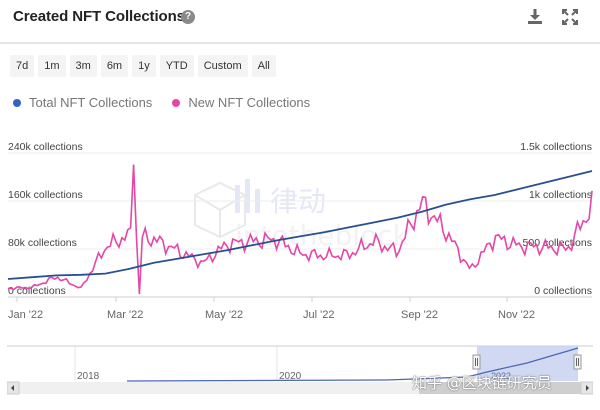  I want to click on caret-left-icon, so click(12, 388).